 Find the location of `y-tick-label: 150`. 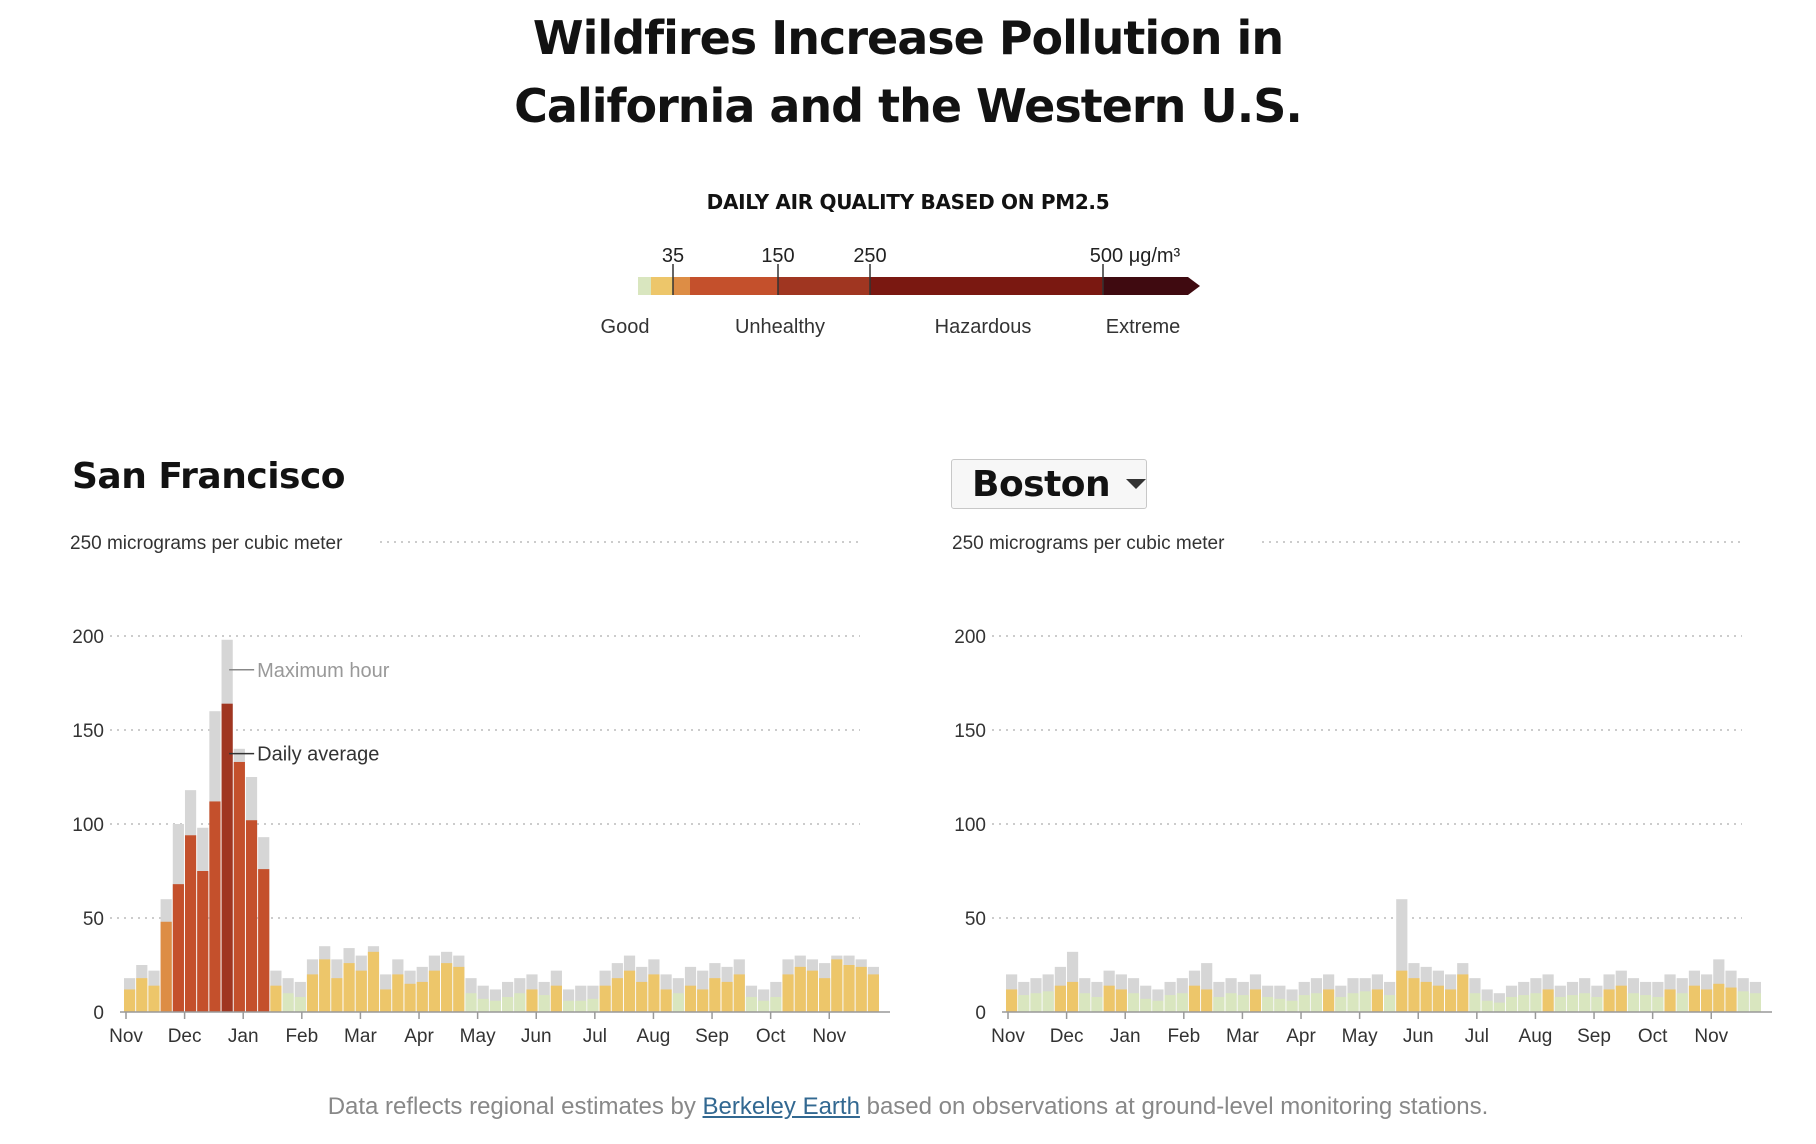

y-tick-label: 150 is located at coordinates (970, 731).